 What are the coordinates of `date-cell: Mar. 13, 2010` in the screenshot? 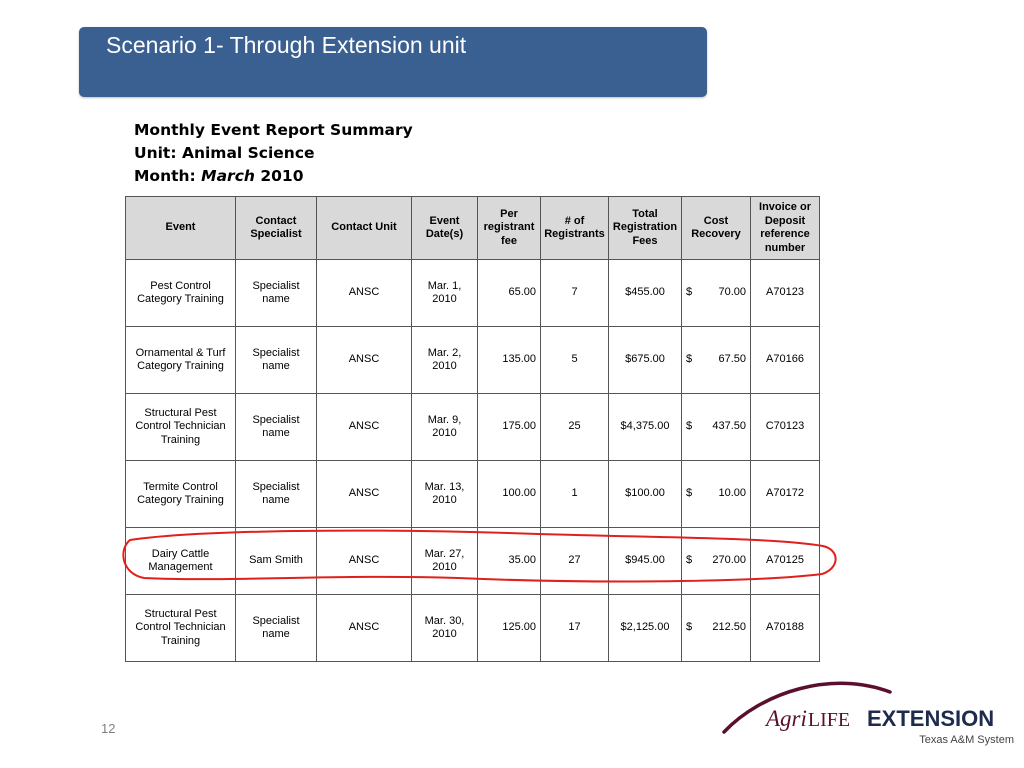 It's located at (444, 494).